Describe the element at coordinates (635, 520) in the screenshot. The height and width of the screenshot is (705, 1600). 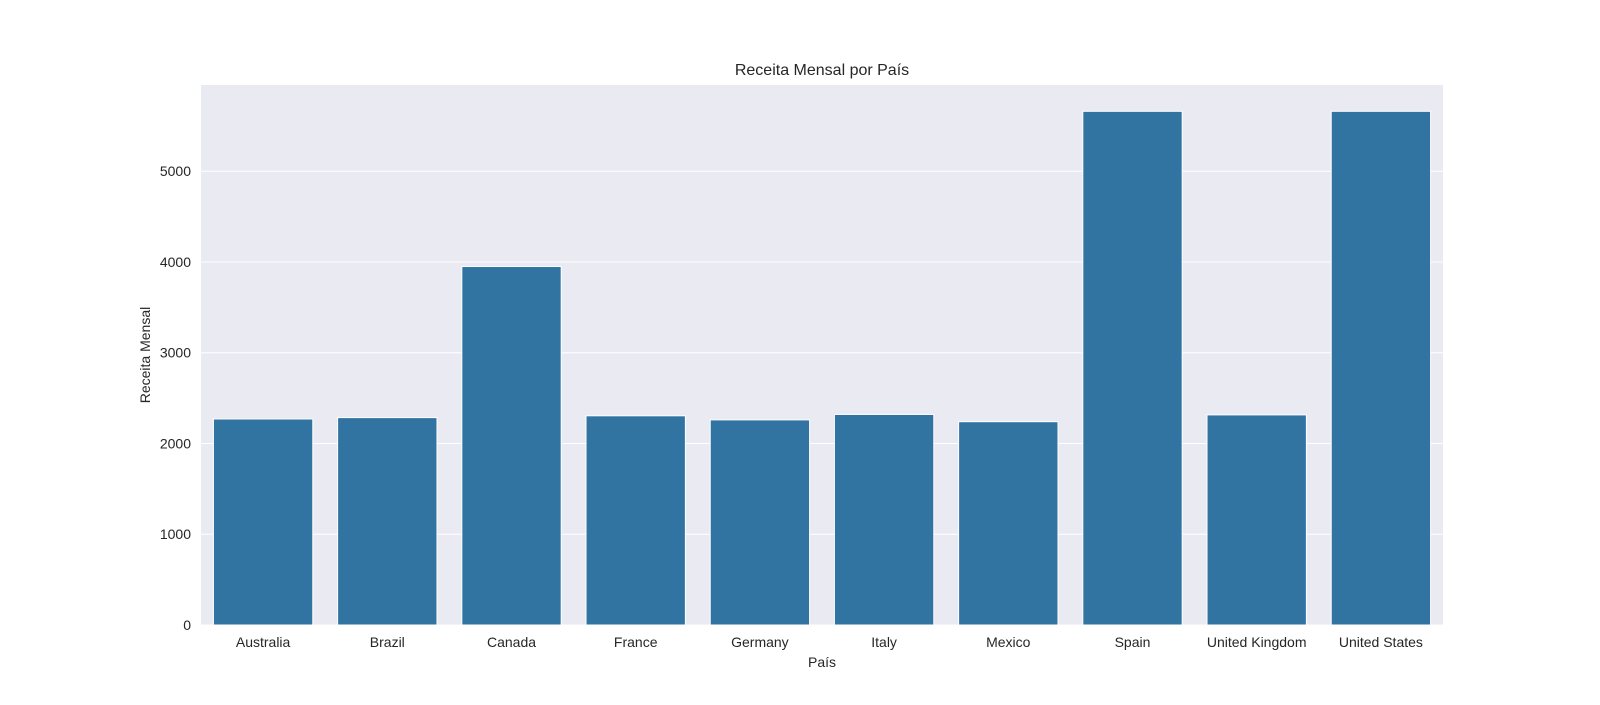
I see `bar-france` at that location.